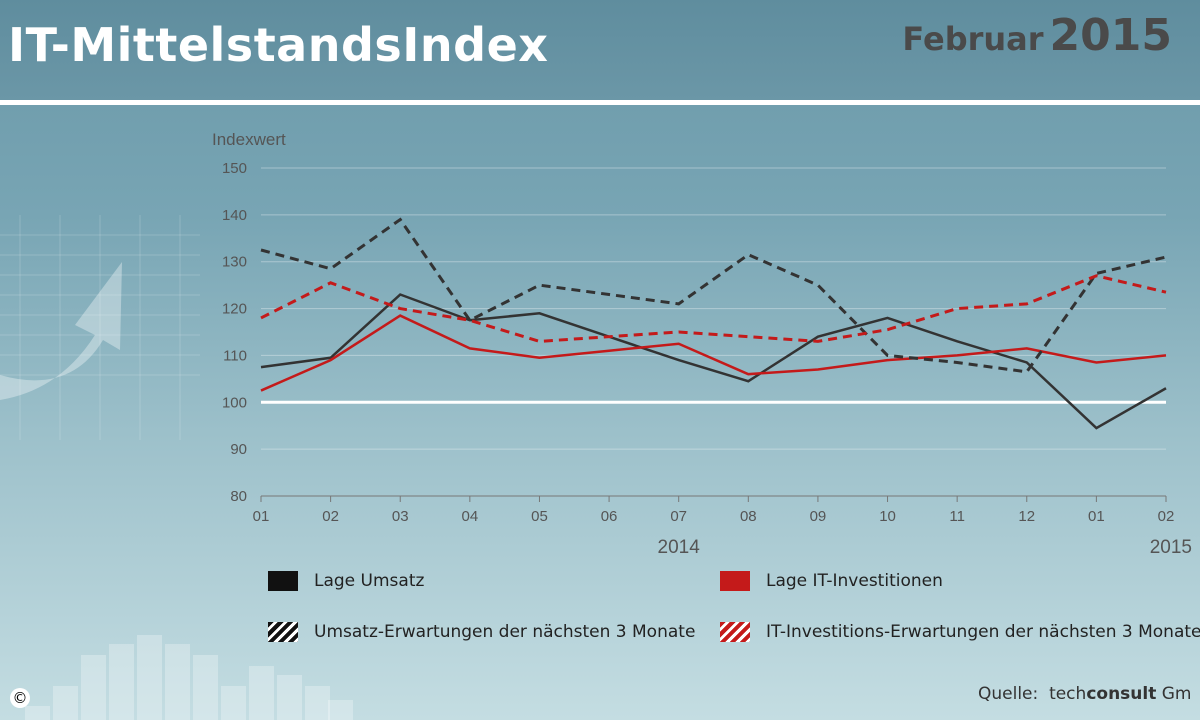 The image size is (1200, 720). Describe the element at coordinates (1121, 694) in the screenshot. I see `source-brand-bold: consult` at that location.